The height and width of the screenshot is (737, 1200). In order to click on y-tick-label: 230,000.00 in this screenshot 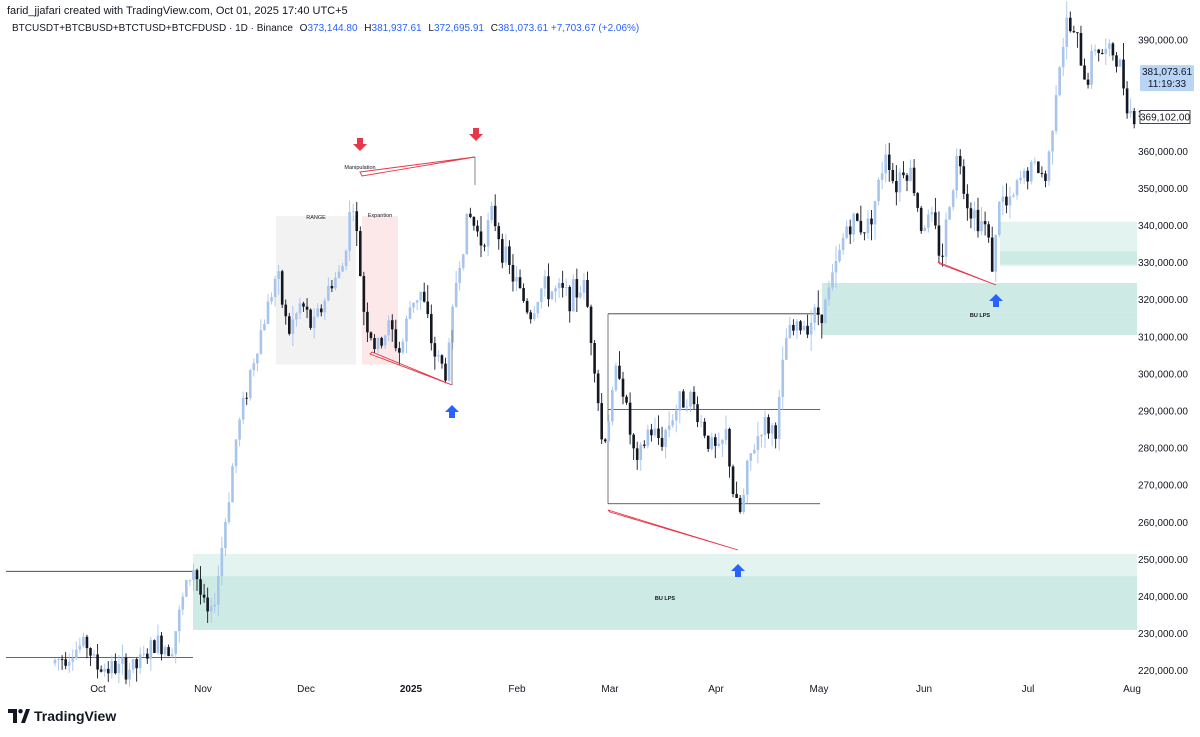, I will do `click(1163, 634)`.